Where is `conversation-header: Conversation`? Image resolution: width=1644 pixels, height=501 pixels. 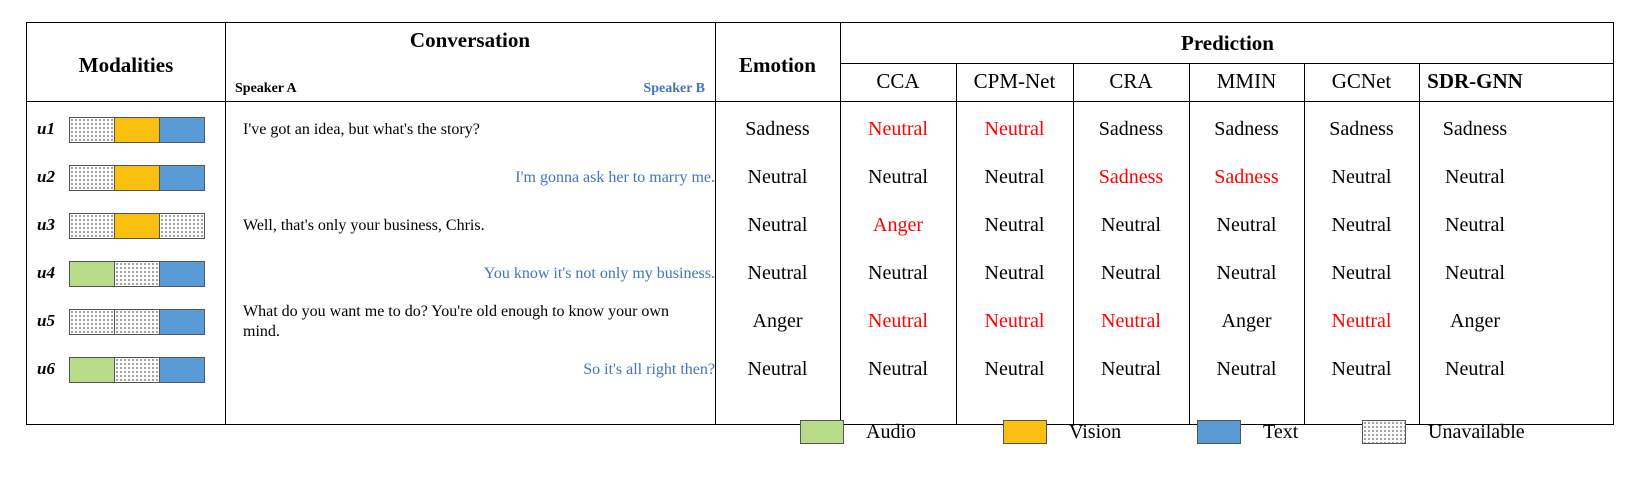 conversation-header: Conversation is located at coordinates (470, 40).